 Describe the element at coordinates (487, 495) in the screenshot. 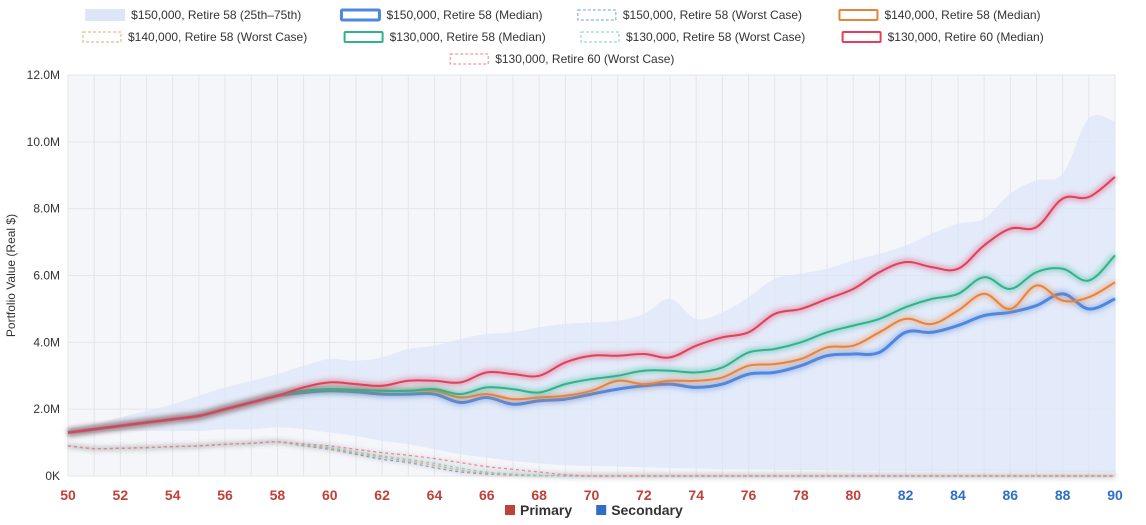

I see `x-tick-label: 66` at that location.